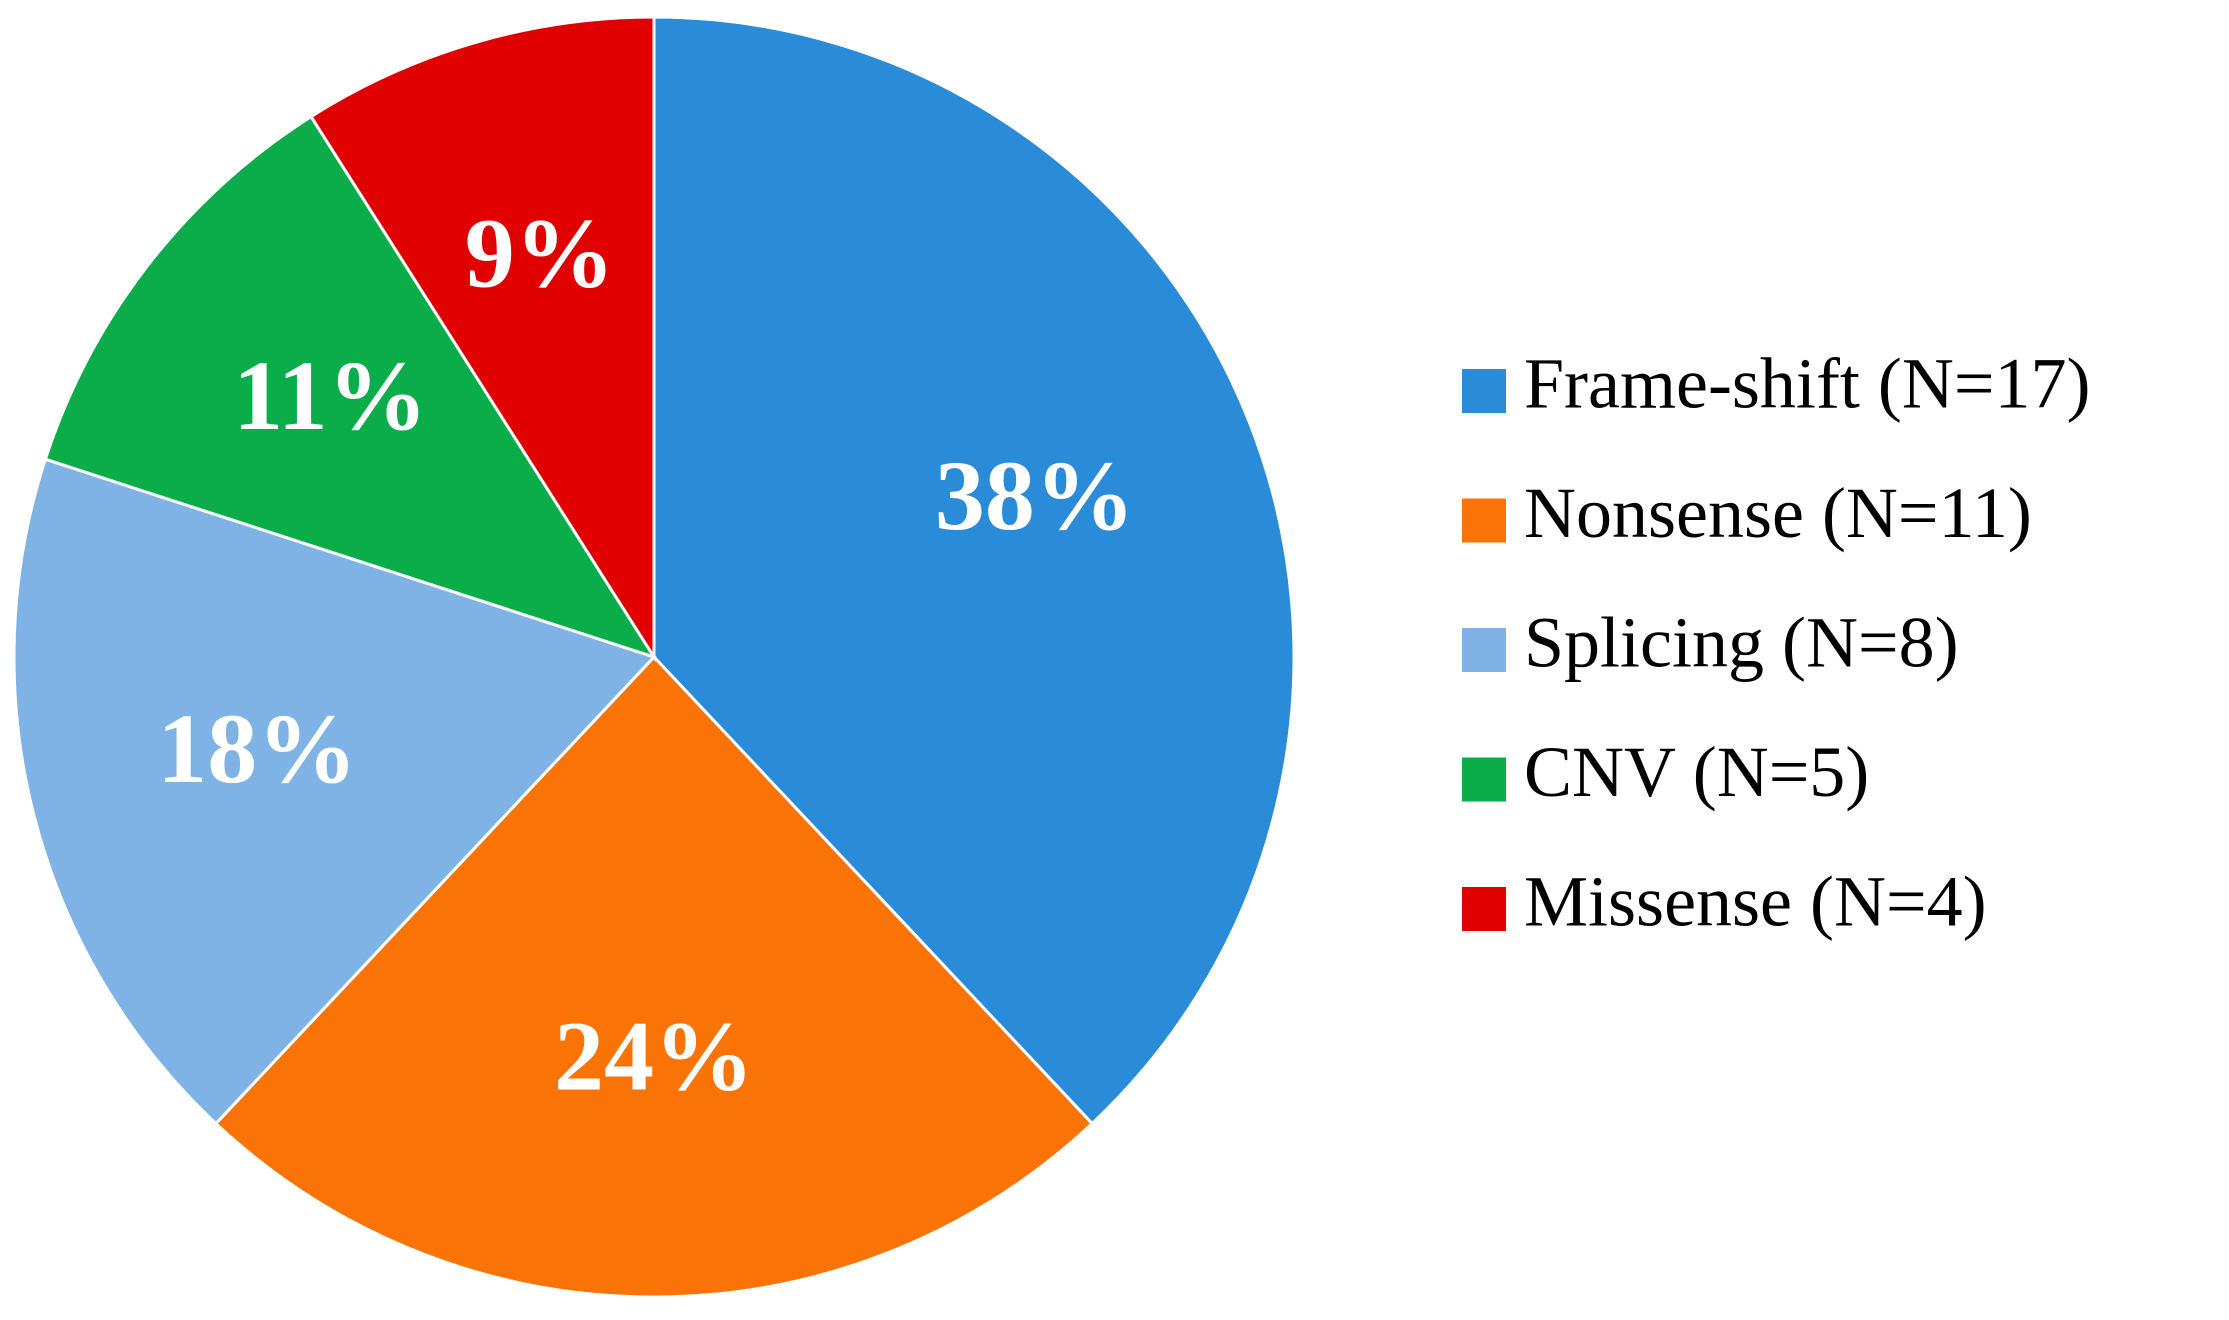  What do you see at coordinates (257, 748) in the screenshot?
I see `data-label: 18%` at bounding box center [257, 748].